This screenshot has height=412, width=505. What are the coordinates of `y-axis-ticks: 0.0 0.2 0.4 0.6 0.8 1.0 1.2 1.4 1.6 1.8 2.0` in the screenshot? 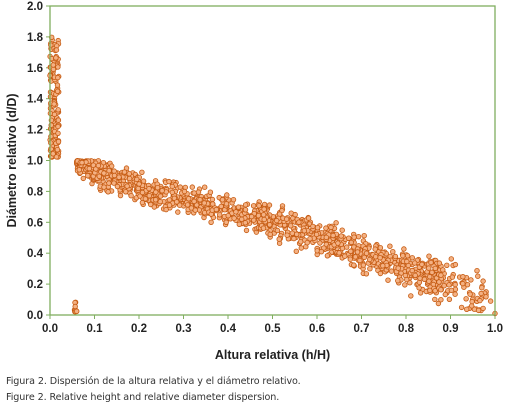 It's located at (38, 161).